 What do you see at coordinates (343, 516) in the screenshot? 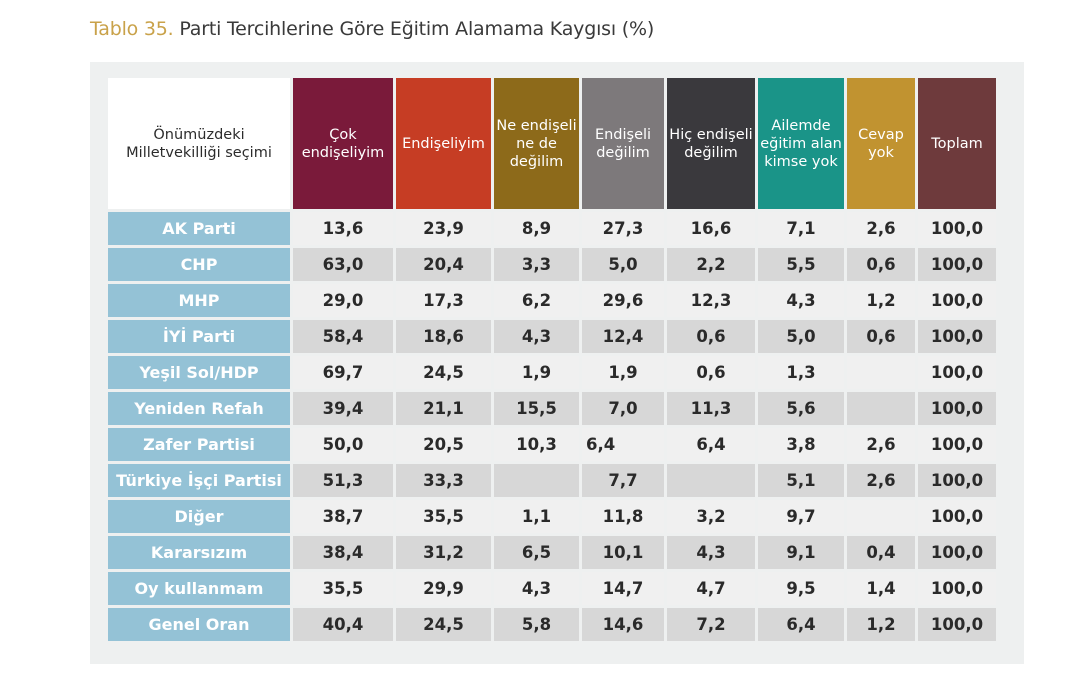
I see `table-cell: 38,7` at bounding box center [343, 516].